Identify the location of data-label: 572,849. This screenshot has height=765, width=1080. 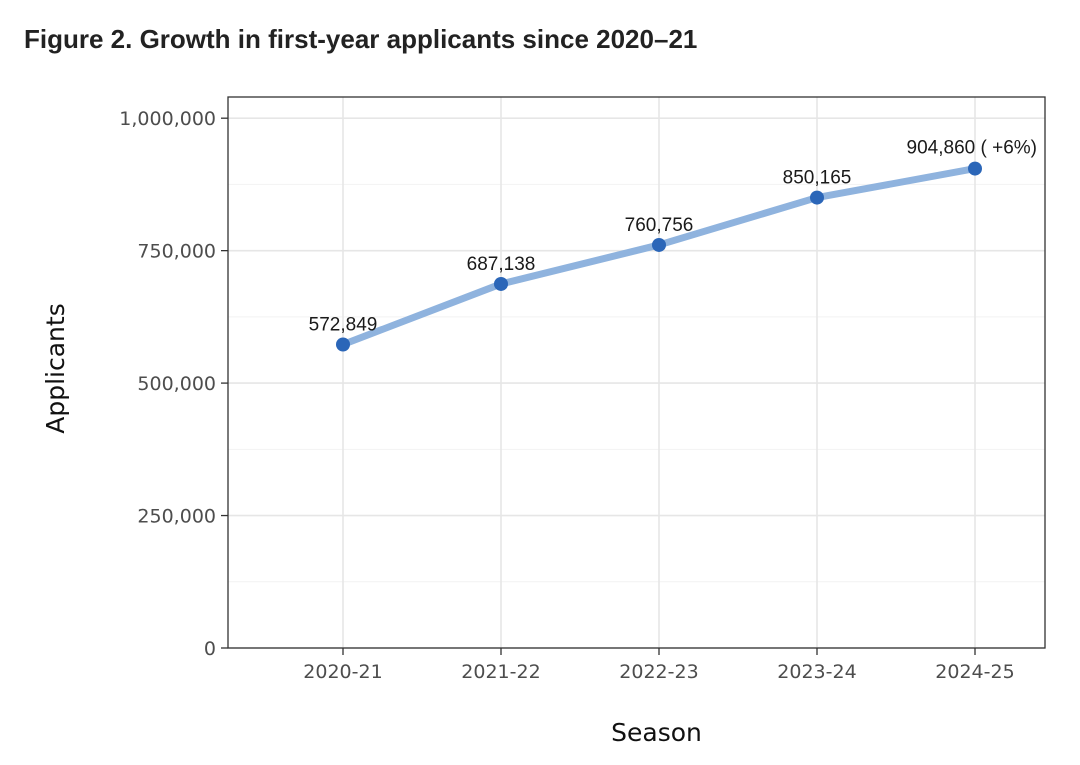
(343, 325).